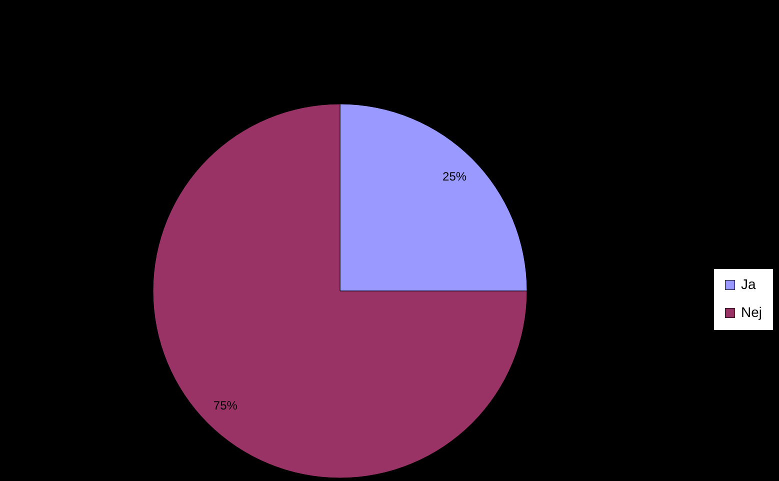 The width and height of the screenshot is (779, 481). What do you see at coordinates (225, 405) in the screenshot?
I see `data-label: 75%` at bounding box center [225, 405].